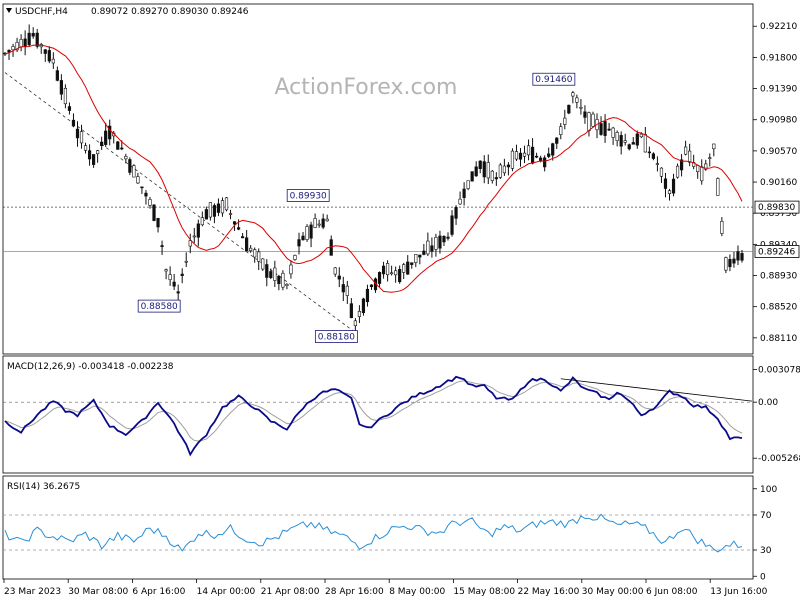  What do you see at coordinates (768, 490) in the screenshot?
I see `rsi-tick-label: 100` at bounding box center [768, 490].